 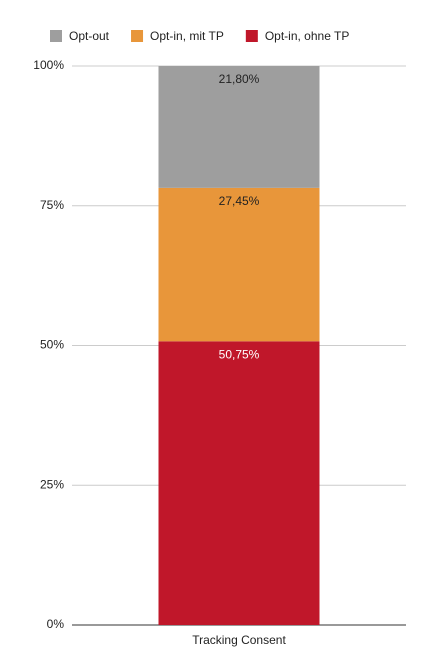 I want to click on y-tick-label: 25%, so click(x=52, y=484).